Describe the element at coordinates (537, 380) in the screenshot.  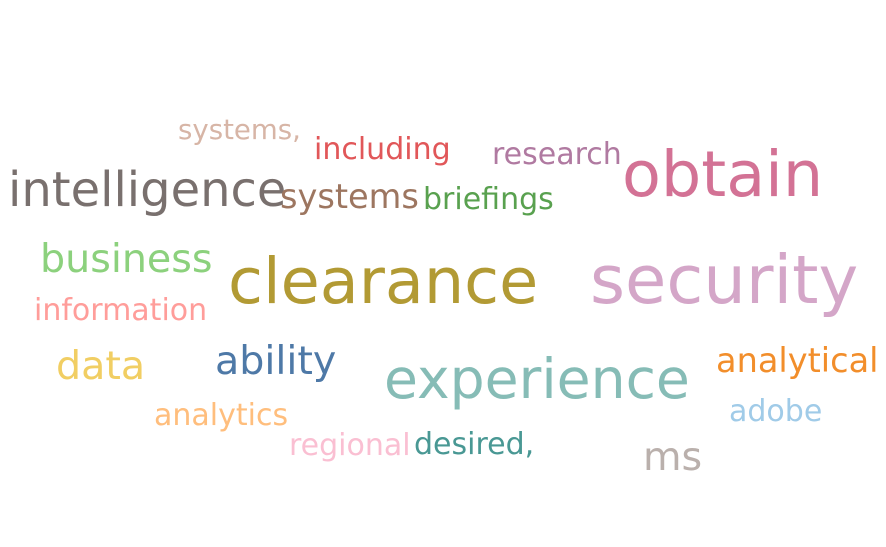
I see `word-experience: experience` at that location.